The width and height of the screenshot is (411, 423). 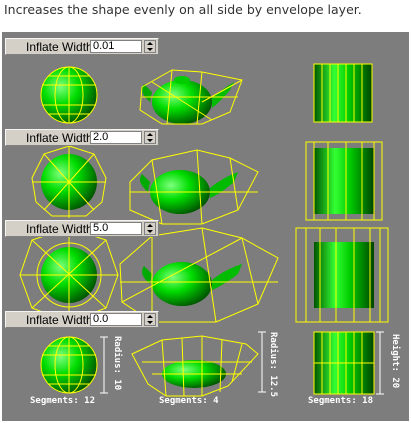 What do you see at coordinates (395, 361) in the screenshot?
I see `cylinder-height-label: Height: 20` at bounding box center [395, 361].